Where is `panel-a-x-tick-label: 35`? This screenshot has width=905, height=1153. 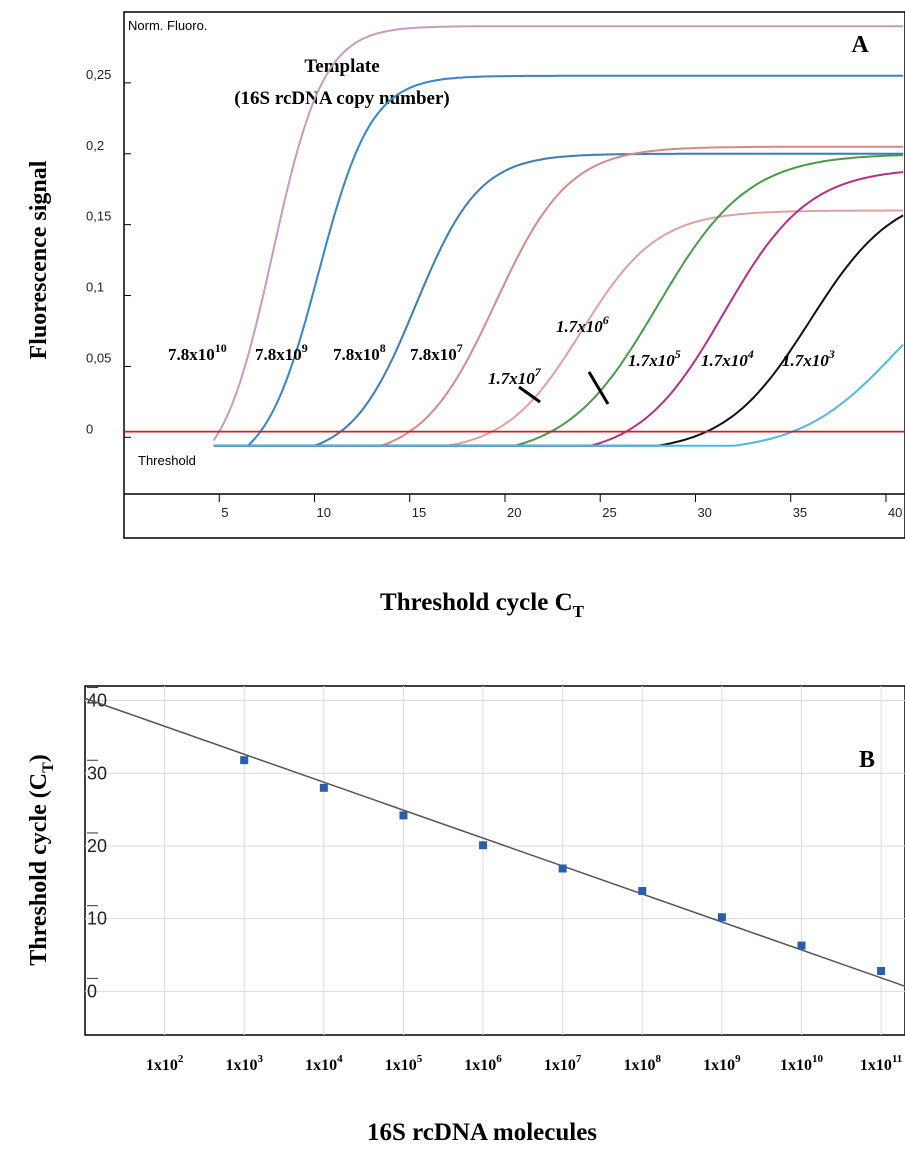 panel-a-x-tick-label: 35 is located at coordinates (800, 512).